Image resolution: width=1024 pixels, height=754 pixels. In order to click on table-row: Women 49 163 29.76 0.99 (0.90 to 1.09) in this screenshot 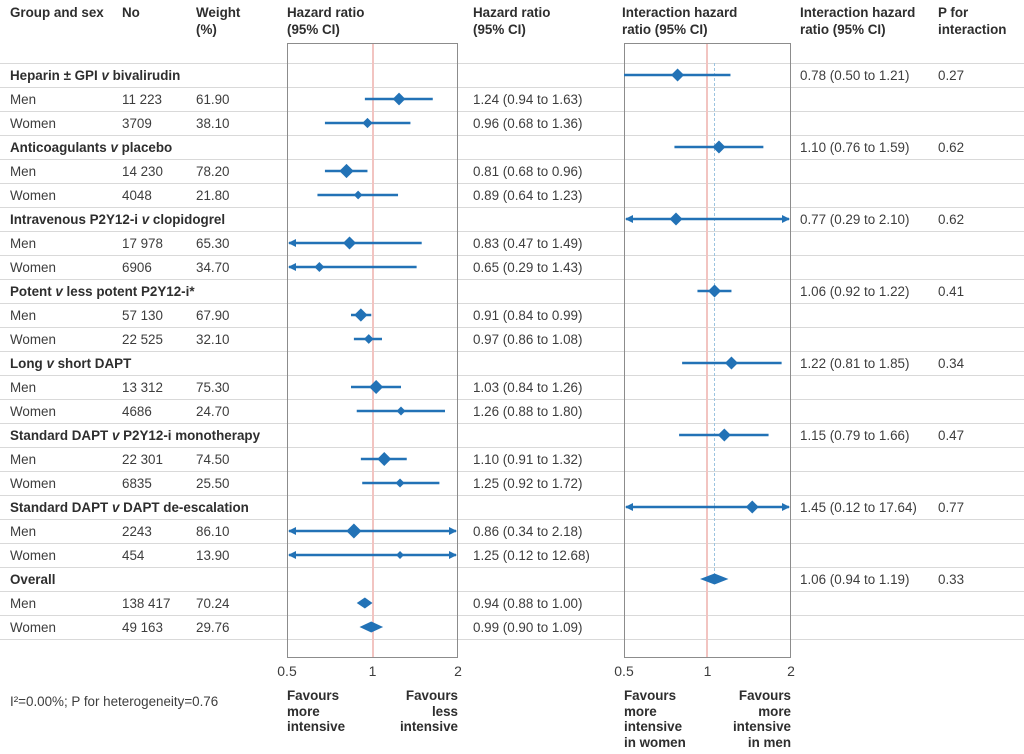, I will do `click(512, 627)`.